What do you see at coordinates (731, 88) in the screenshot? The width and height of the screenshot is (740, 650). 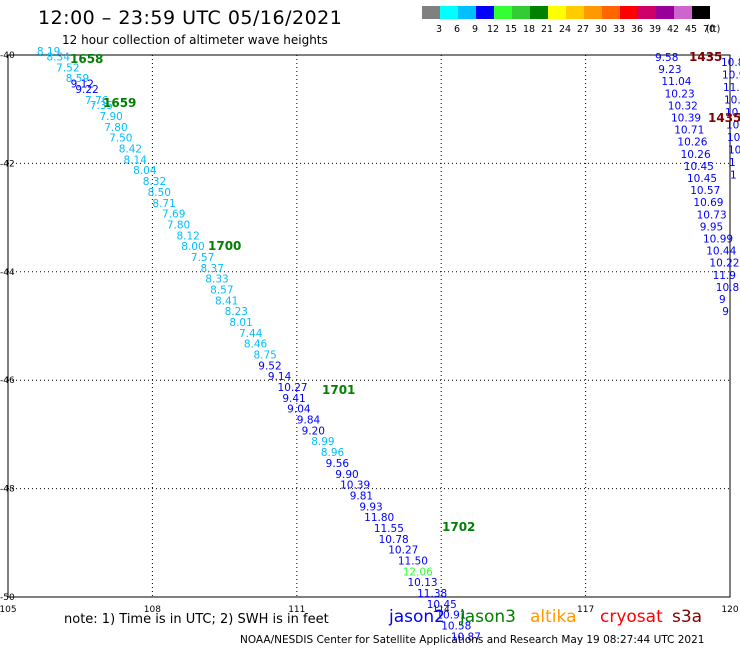 I see `wave-height-value-partial: 11.2` at bounding box center [731, 88].